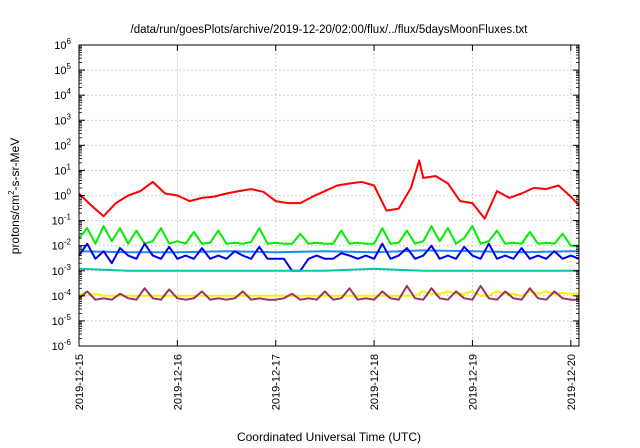  Describe the element at coordinates (62, 320) in the screenshot. I see `y-tick-label: 10⁻⁵` at that location.